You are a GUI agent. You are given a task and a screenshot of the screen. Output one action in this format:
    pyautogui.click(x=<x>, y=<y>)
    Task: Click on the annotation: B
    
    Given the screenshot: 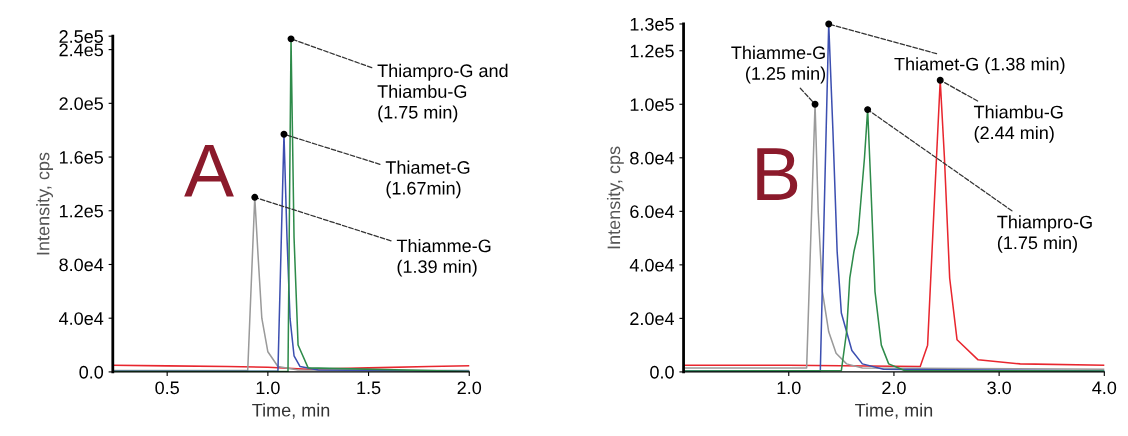 What is the action you would take?
    pyautogui.click(x=777, y=174)
    